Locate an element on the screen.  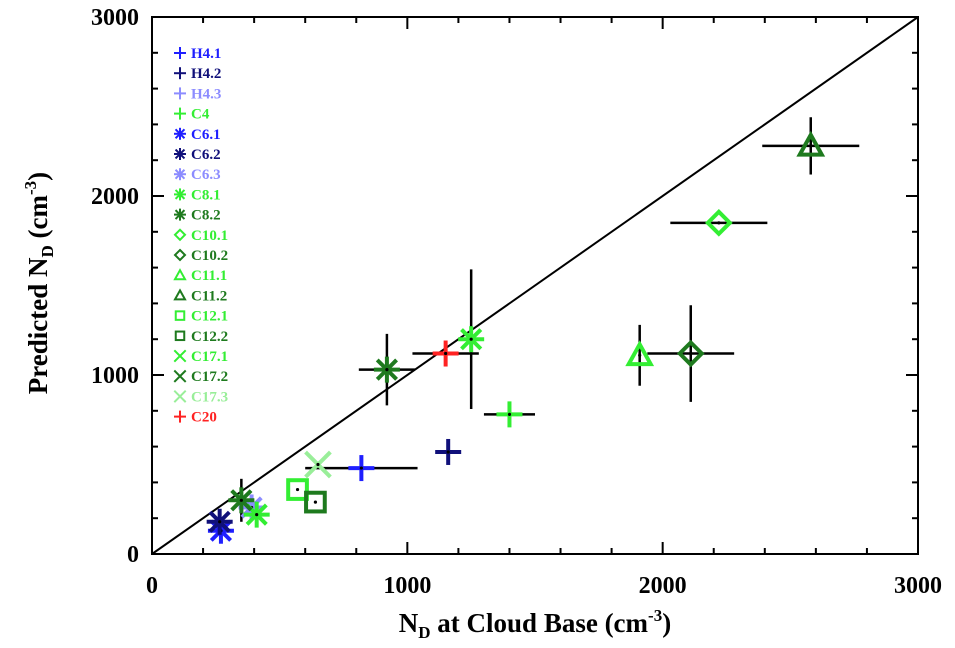
legend-label: C10.2 is located at coordinates (209, 256).